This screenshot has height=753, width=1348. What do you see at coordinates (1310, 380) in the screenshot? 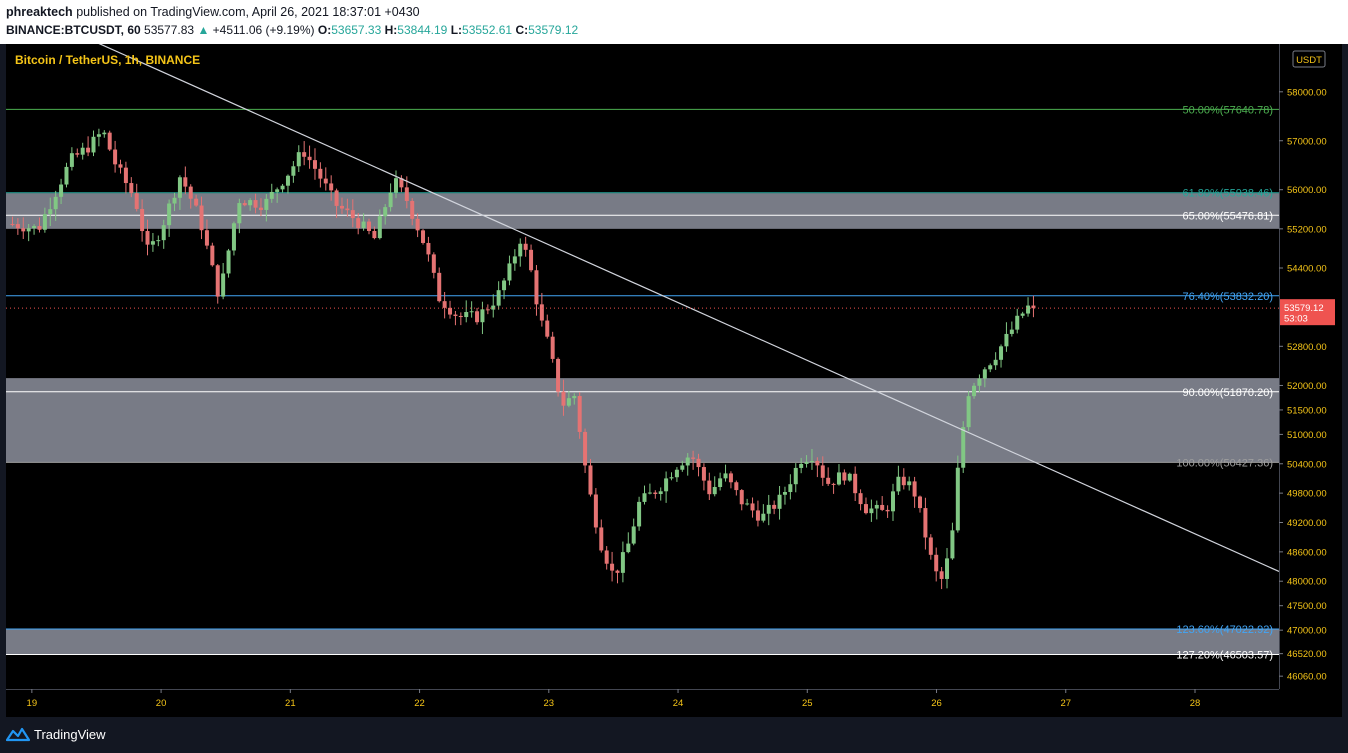
I see `price-axis` at bounding box center [1310, 380].